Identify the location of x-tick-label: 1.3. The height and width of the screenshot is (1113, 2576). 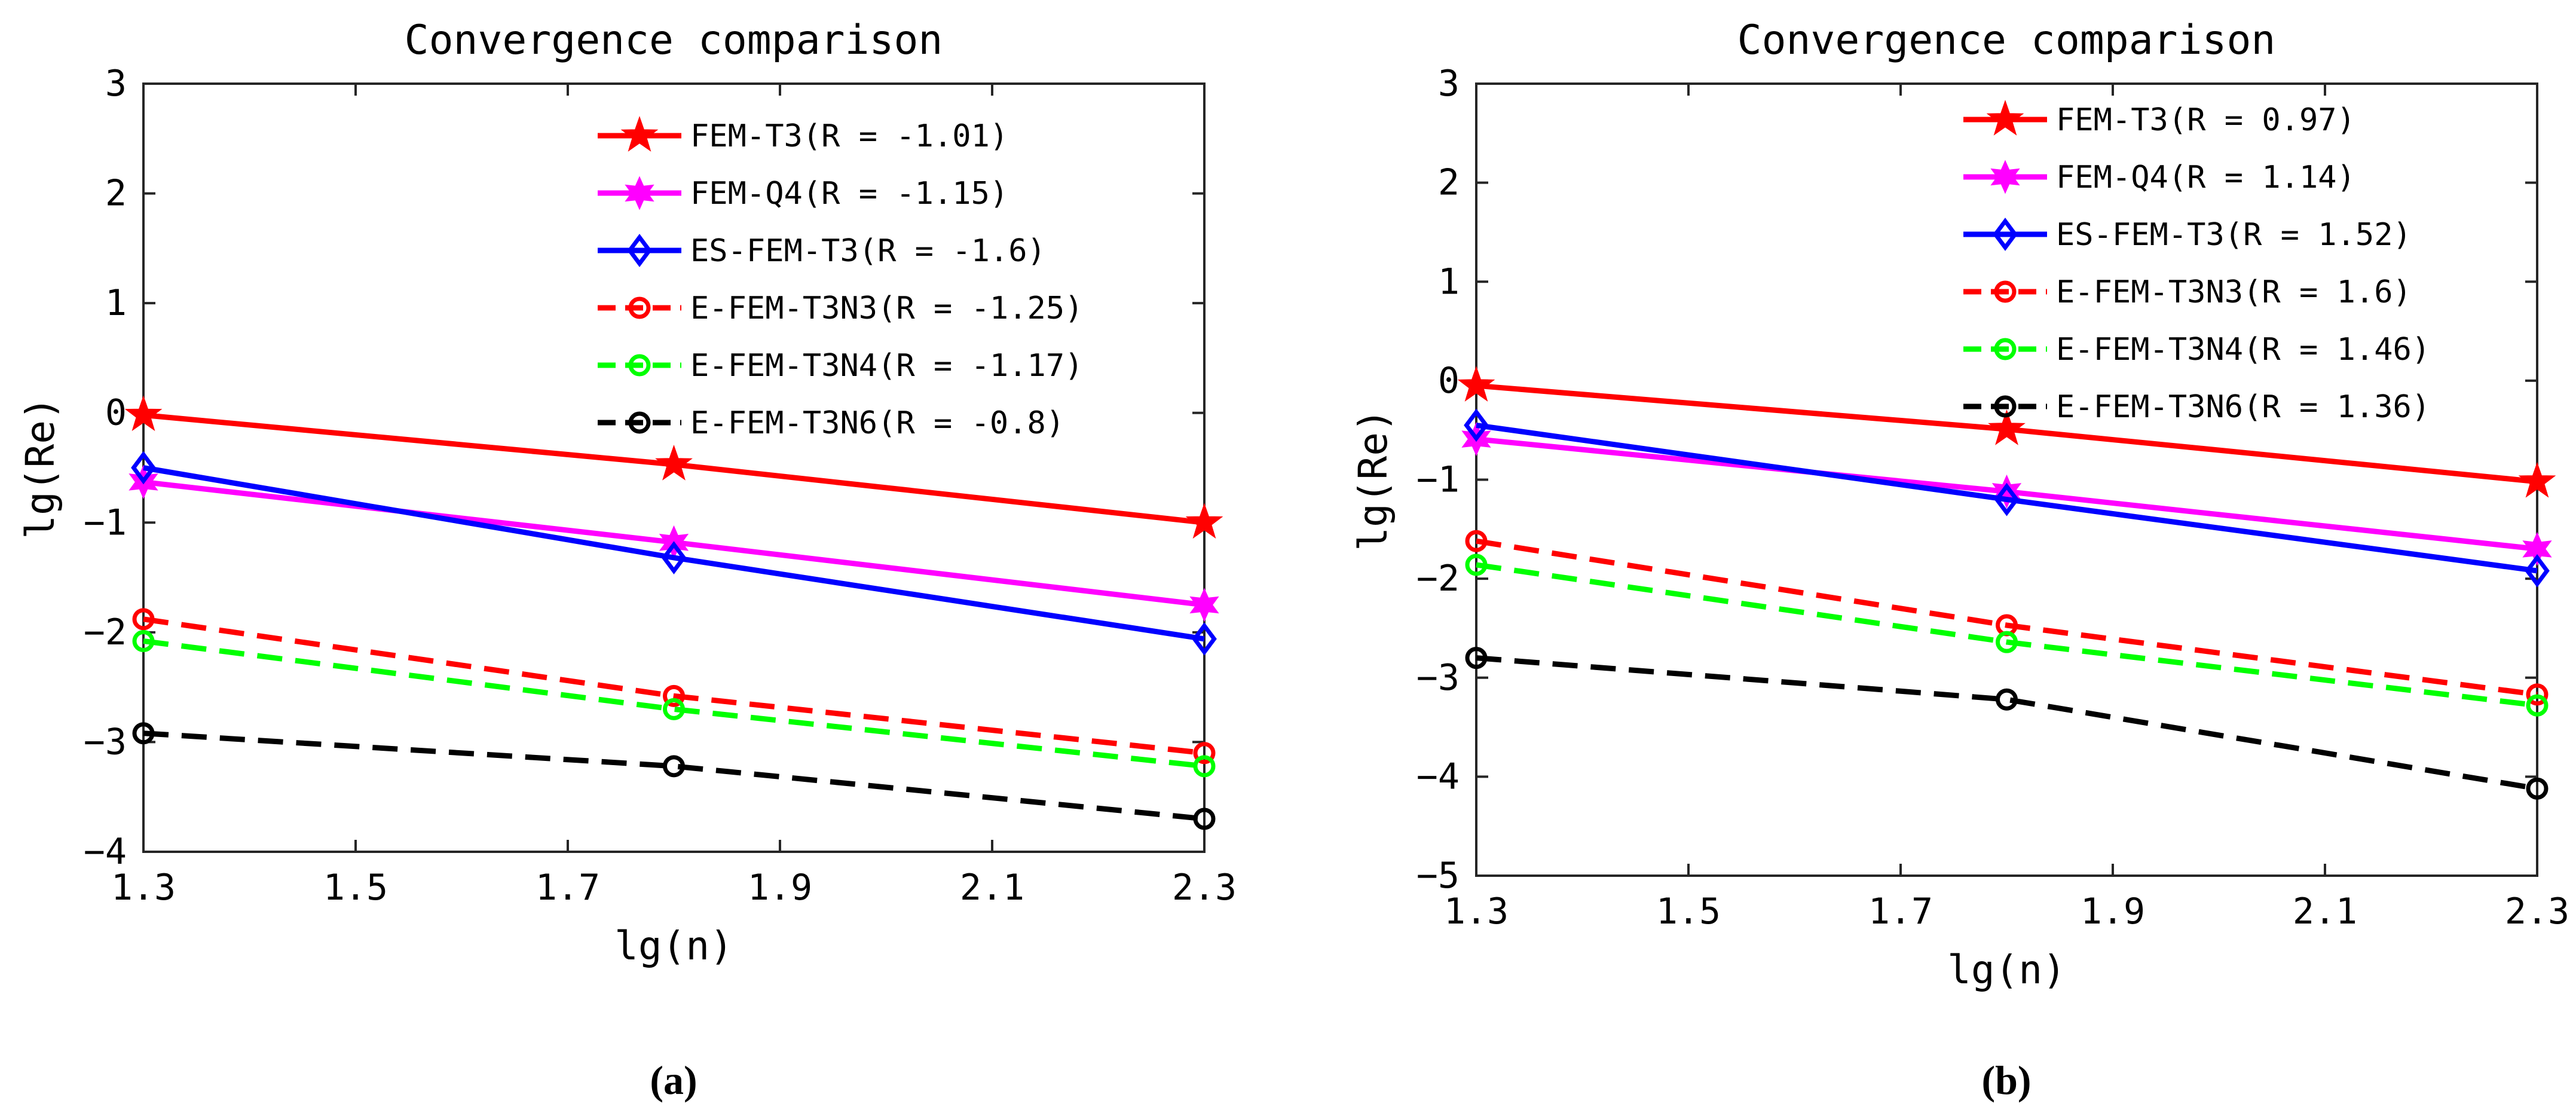
(1476, 912).